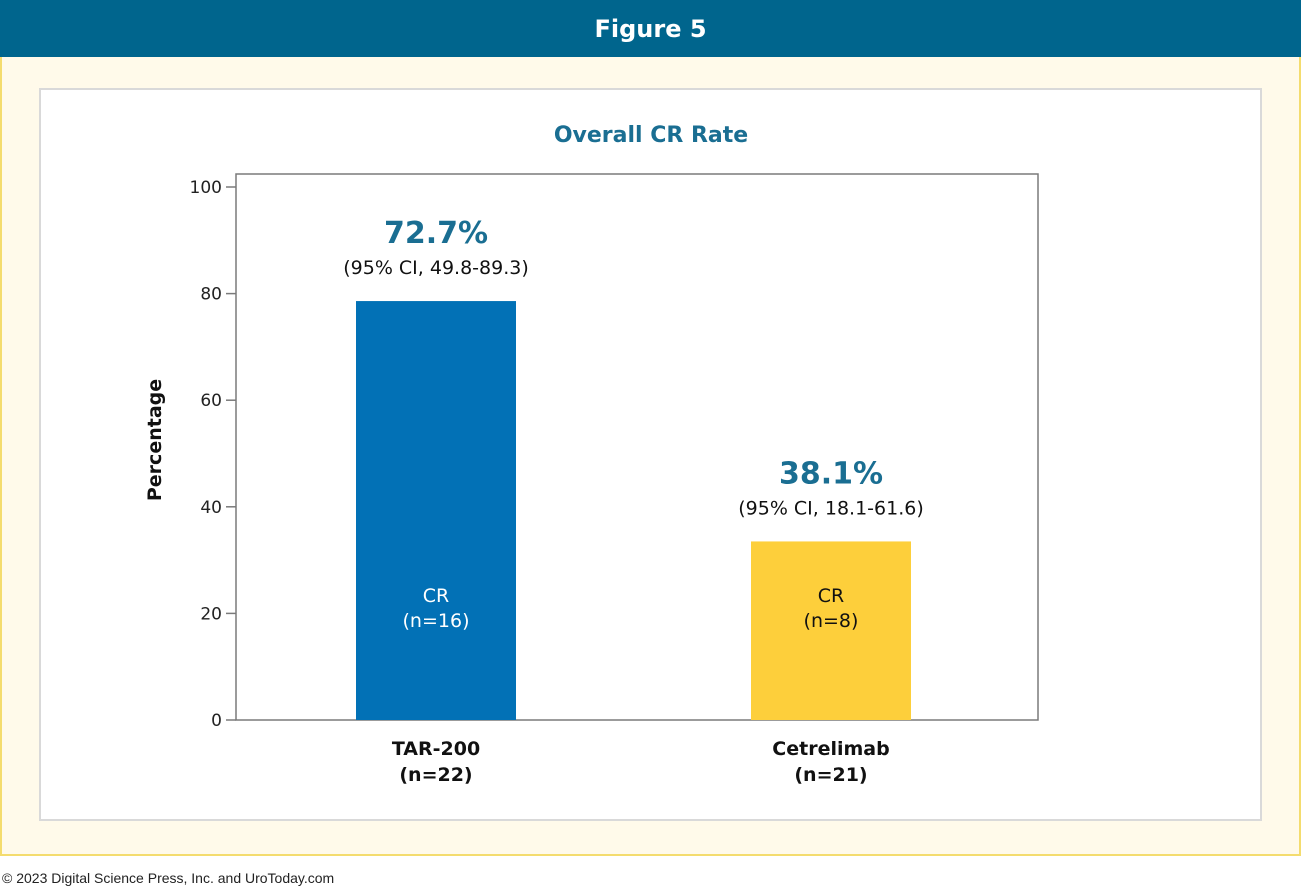 The width and height of the screenshot is (1301, 890). I want to click on y-tick-label: 100, so click(206, 188).